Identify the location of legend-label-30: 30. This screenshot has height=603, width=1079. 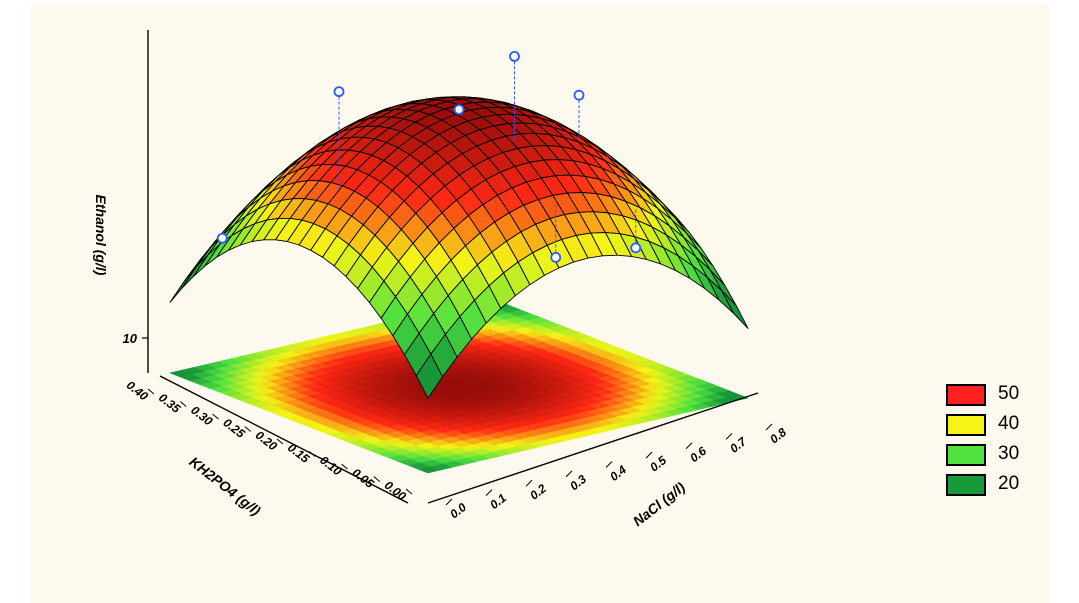
(1009, 453).